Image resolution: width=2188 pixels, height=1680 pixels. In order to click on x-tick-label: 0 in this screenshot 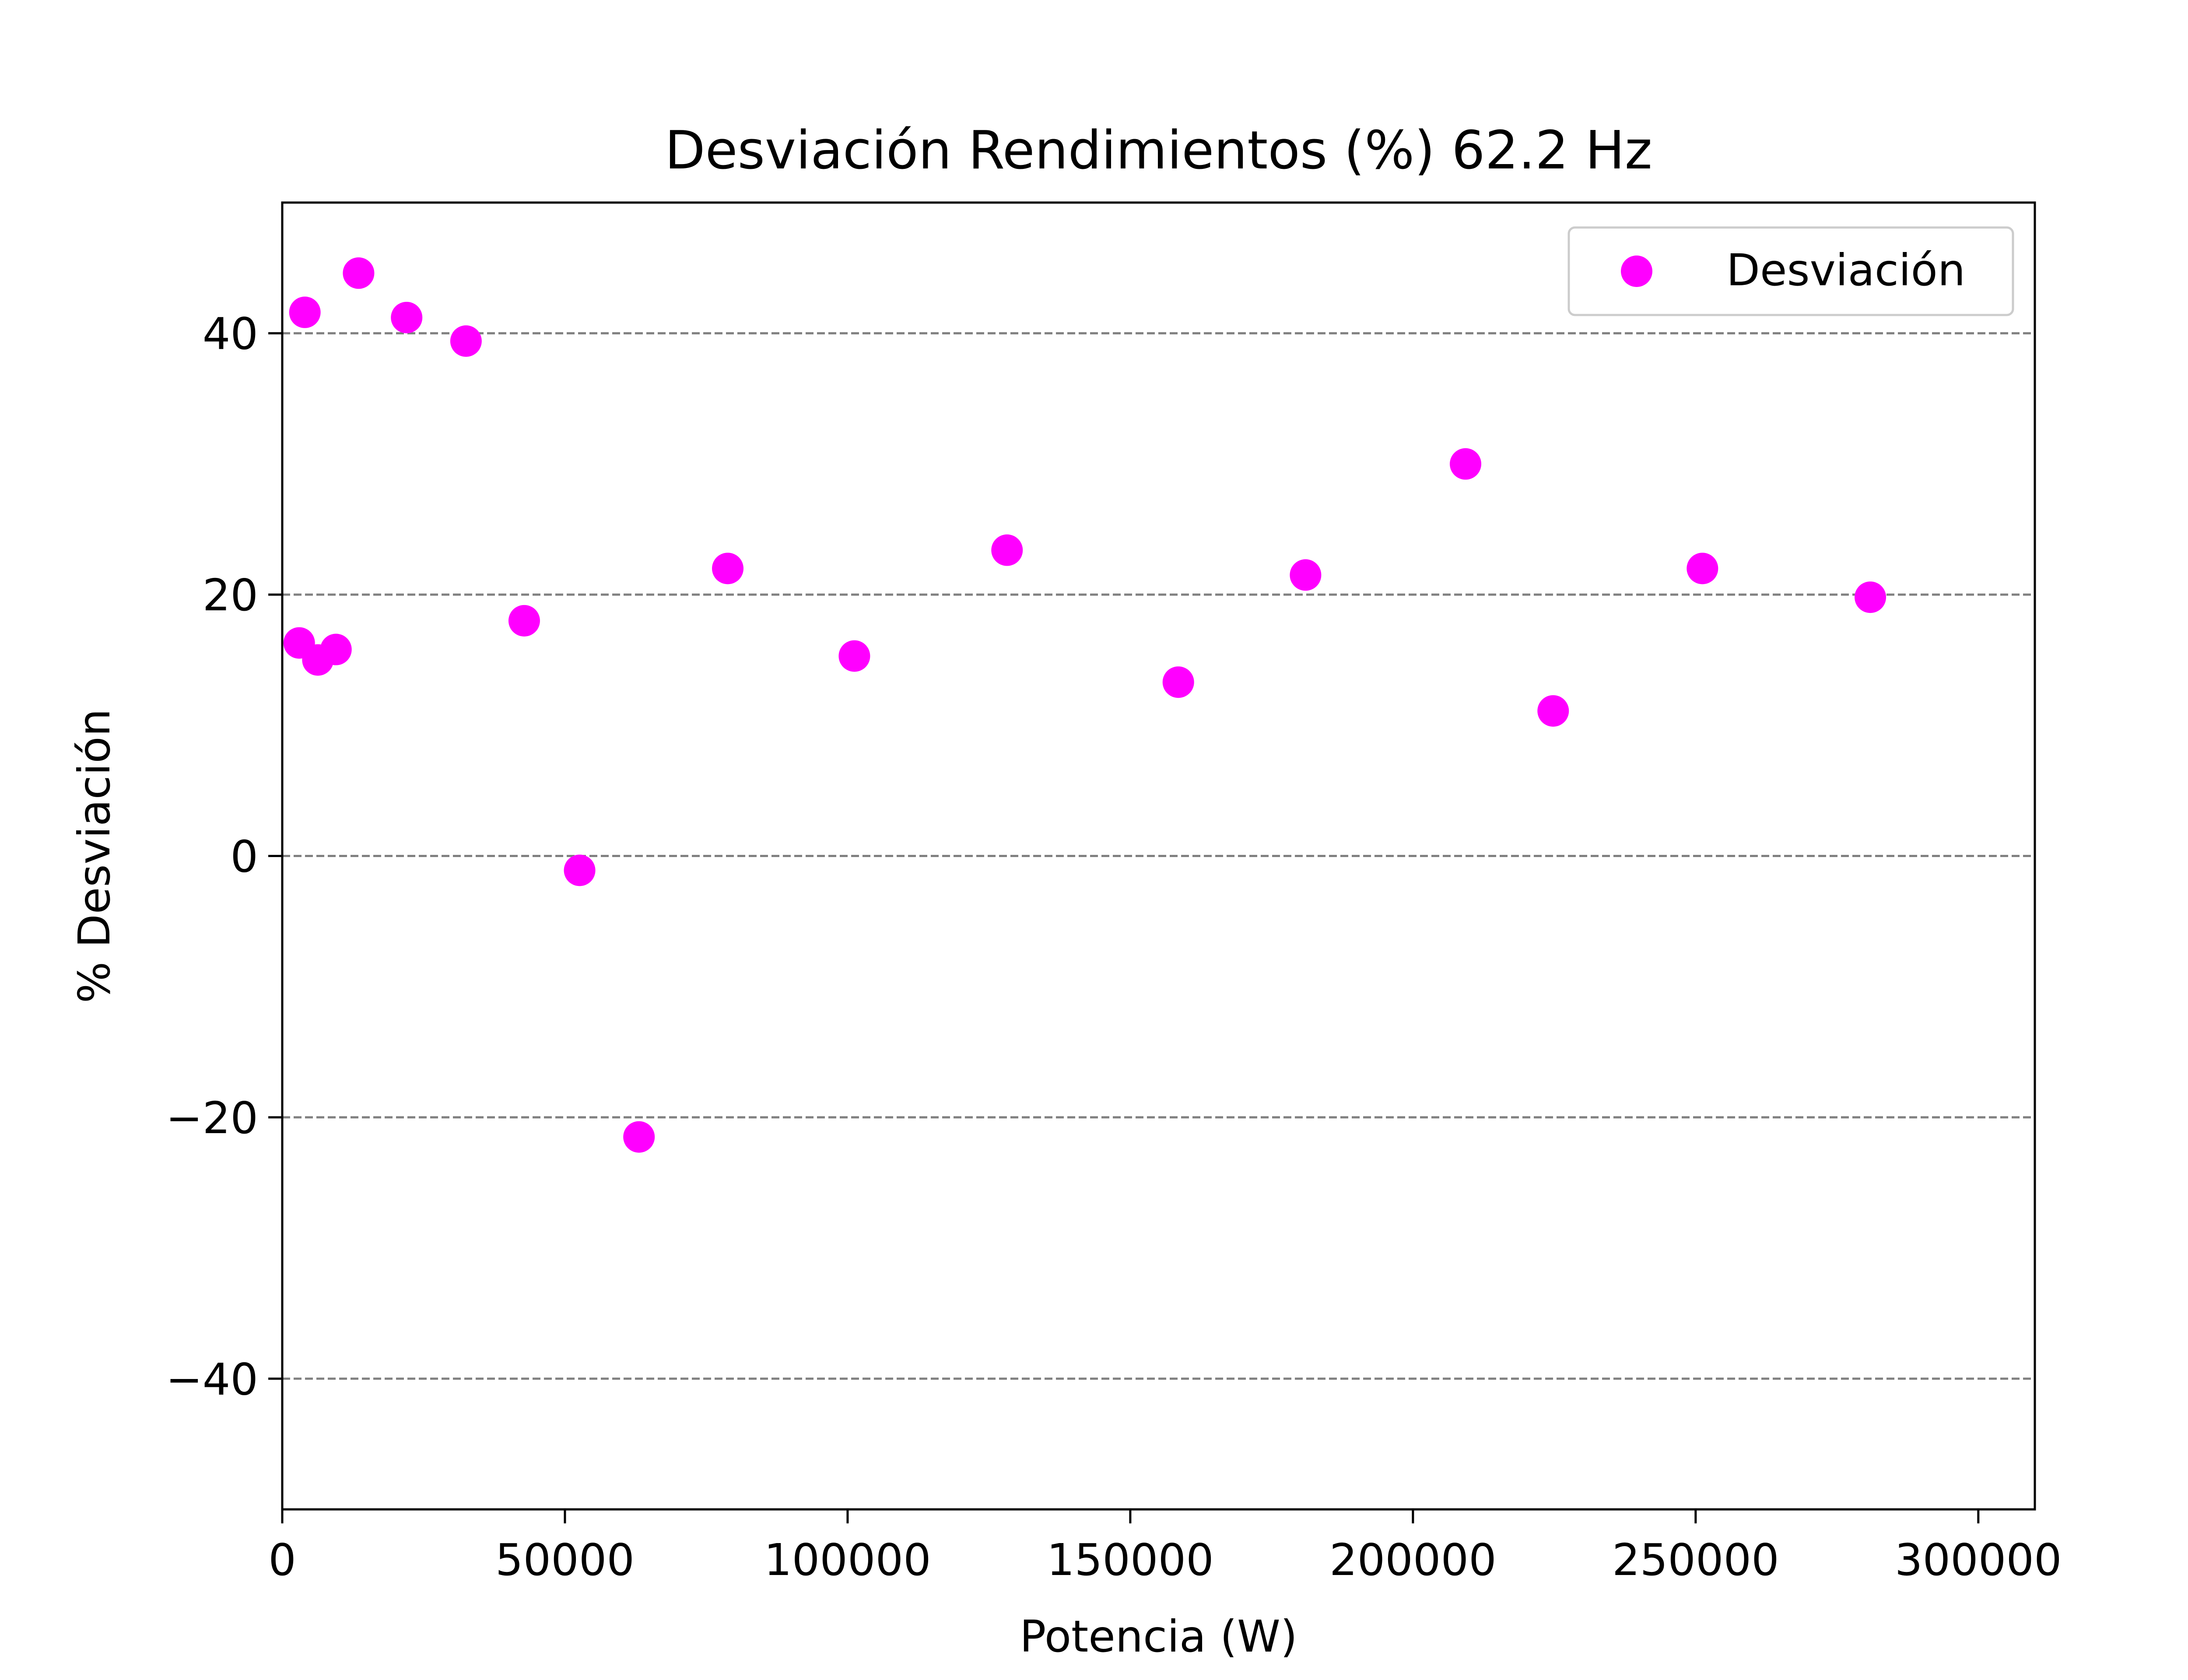, I will do `click(282, 1560)`.